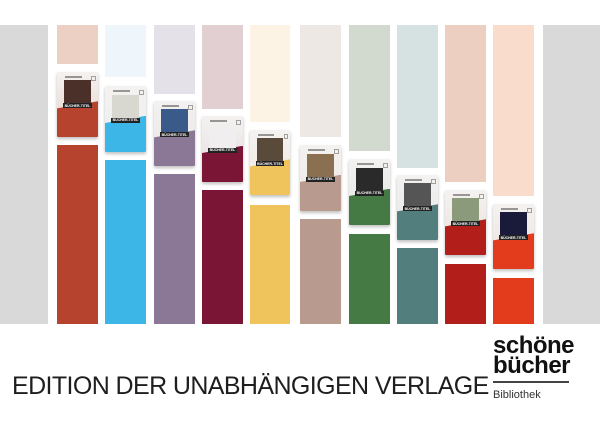  Describe the element at coordinates (250, 386) in the screenshot. I see `edition-tagline: EDITION DER UNABHÄNGIGEN VERLAGE` at that location.